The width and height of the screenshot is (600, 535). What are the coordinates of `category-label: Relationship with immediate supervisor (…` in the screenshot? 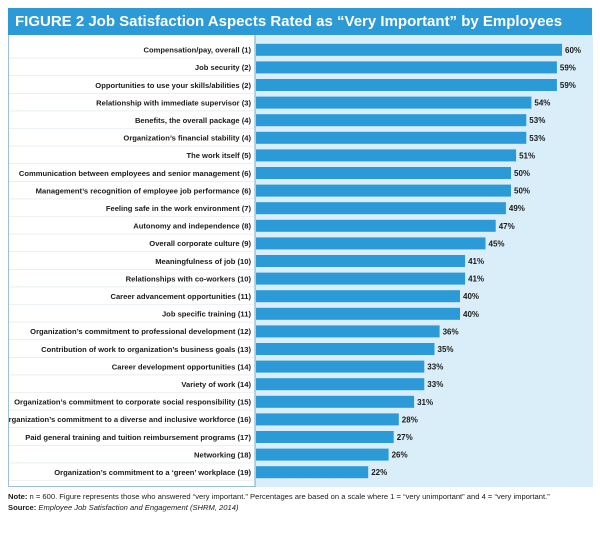 It's located at (173, 102).